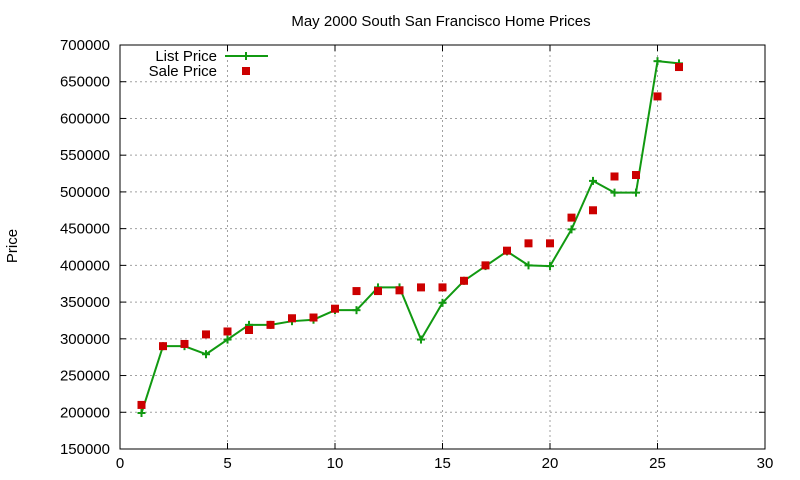  What do you see at coordinates (85, 449) in the screenshot?
I see `y-tick-label: 150000` at bounding box center [85, 449].